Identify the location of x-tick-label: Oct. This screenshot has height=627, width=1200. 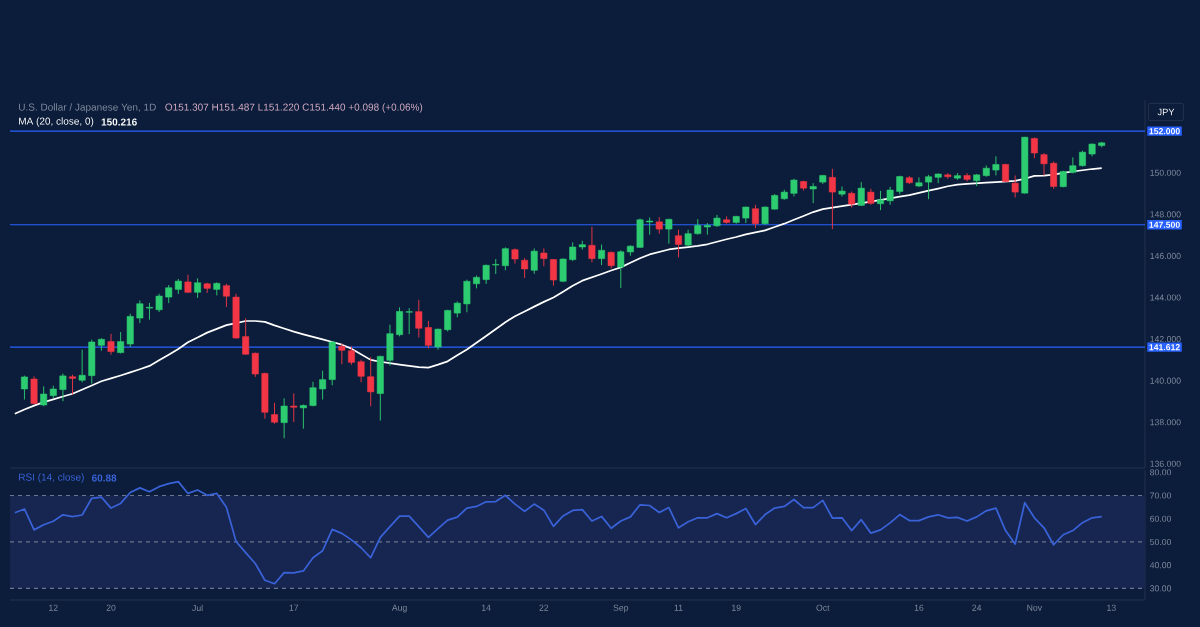
(823, 607).